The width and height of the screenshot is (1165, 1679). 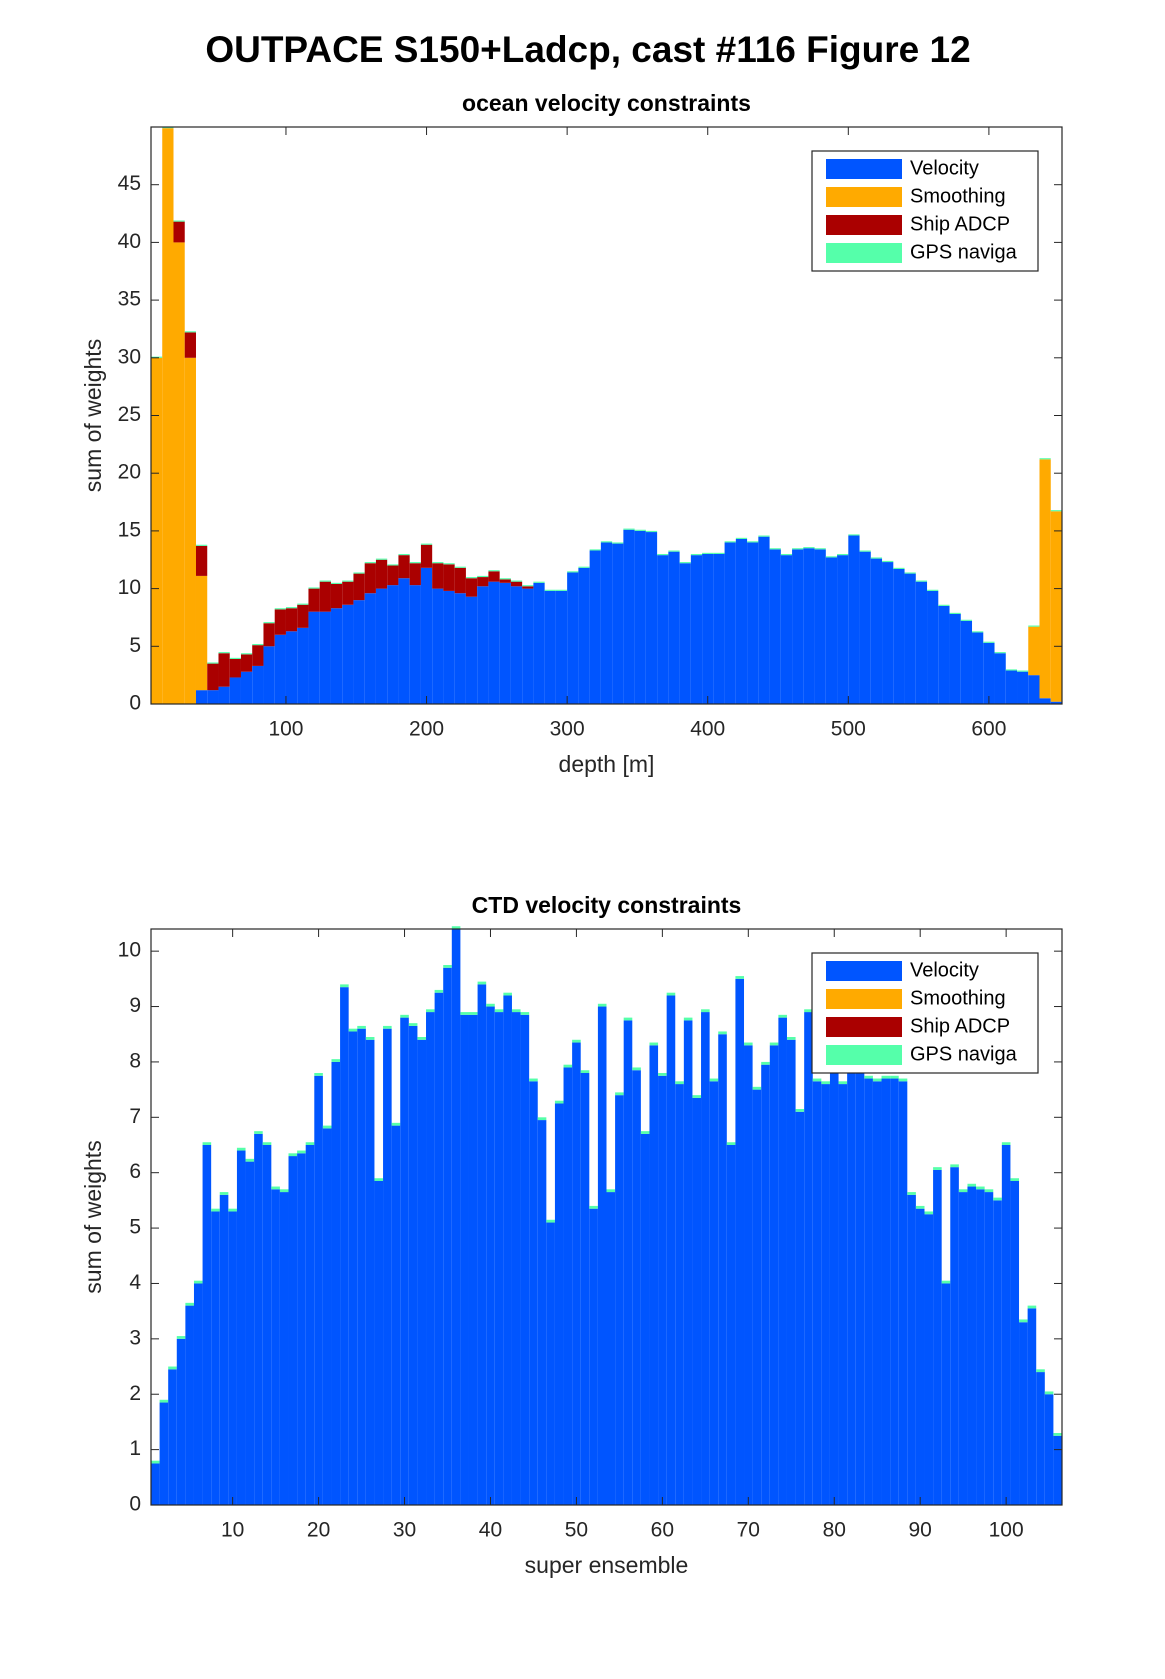 What do you see at coordinates (925, 211) in the screenshot?
I see `legend: Velocity Smoothing Ship ADCP GPS naviga` at bounding box center [925, 211].